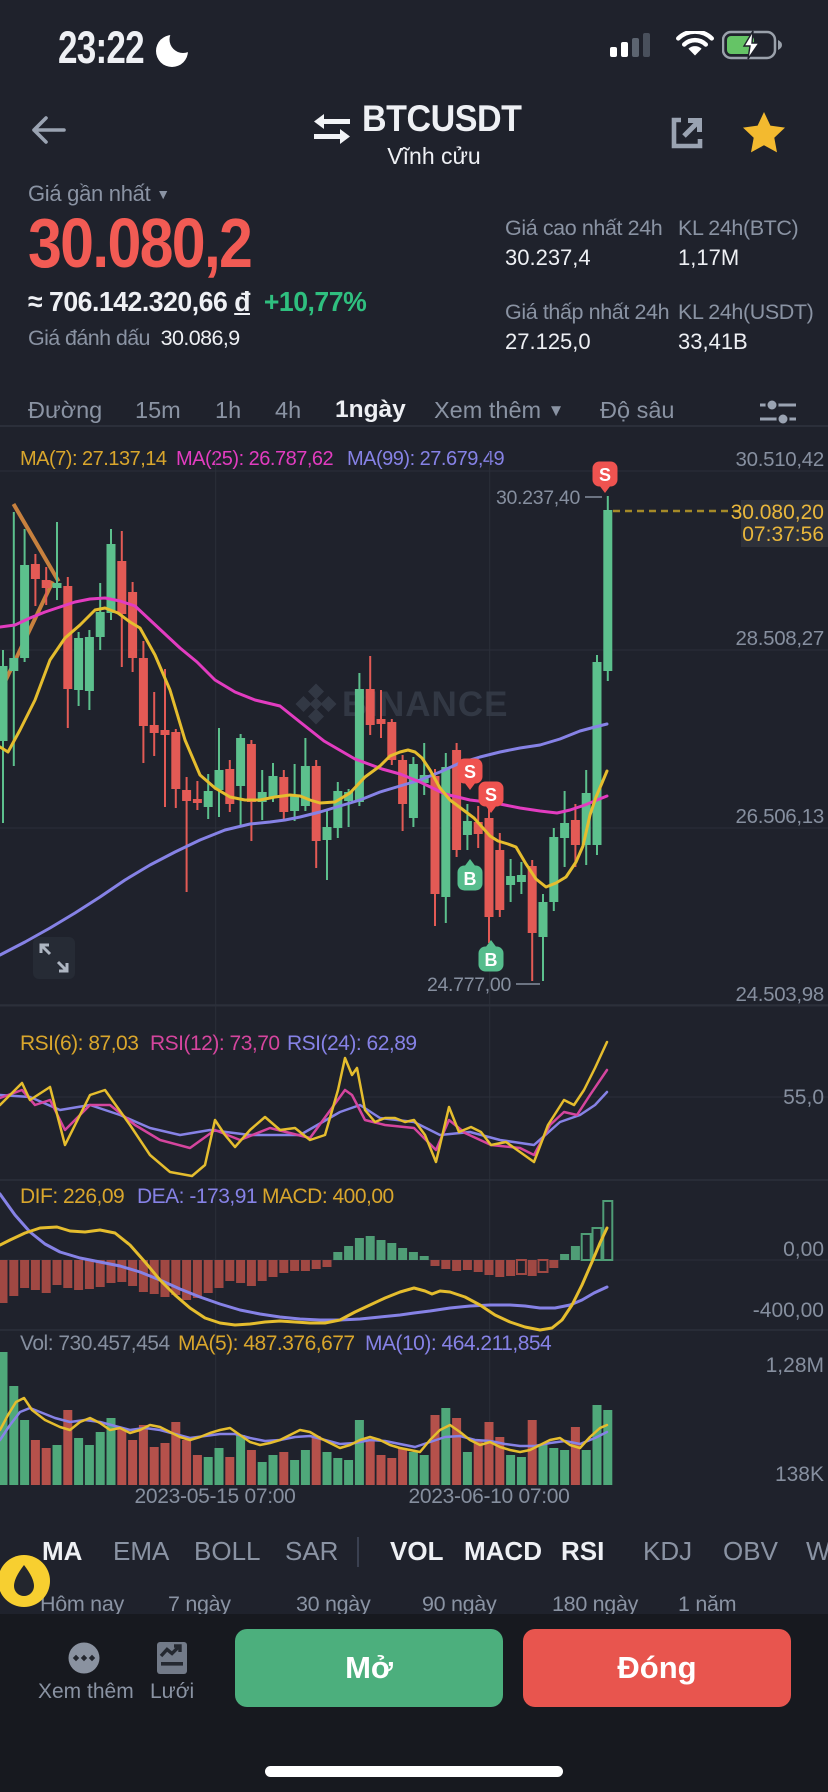 The image size is (828, 1792). I want to click on svg-text: -400,00, so click(788, 1310).